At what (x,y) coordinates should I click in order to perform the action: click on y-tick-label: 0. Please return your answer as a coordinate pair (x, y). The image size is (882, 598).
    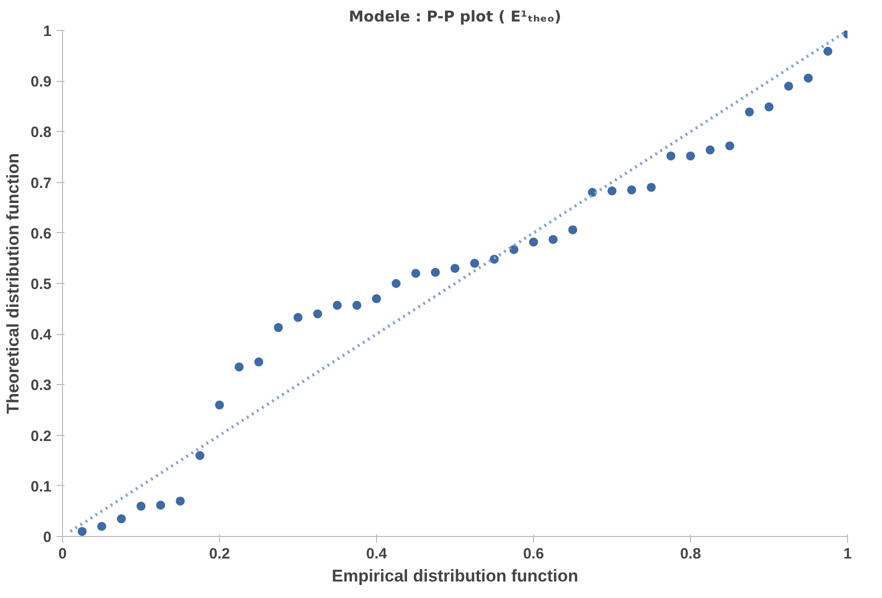
    Looking at the image, I should click on (47, 537).